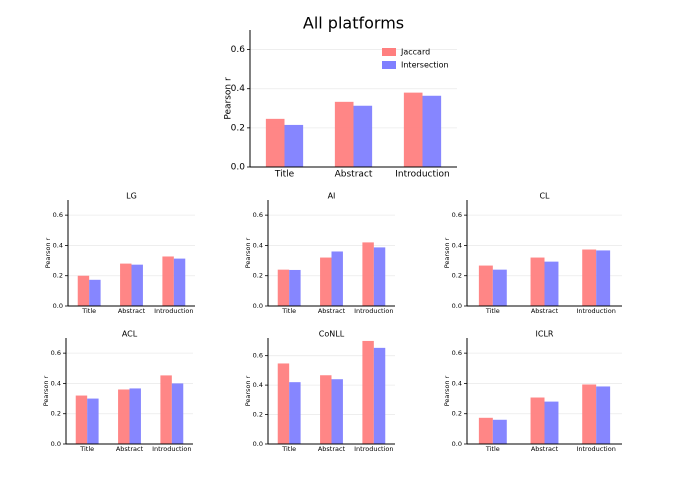 The height and width of the screenshot is (478, 675). I want to click on chart-title: All platforms, so click(353, 23).